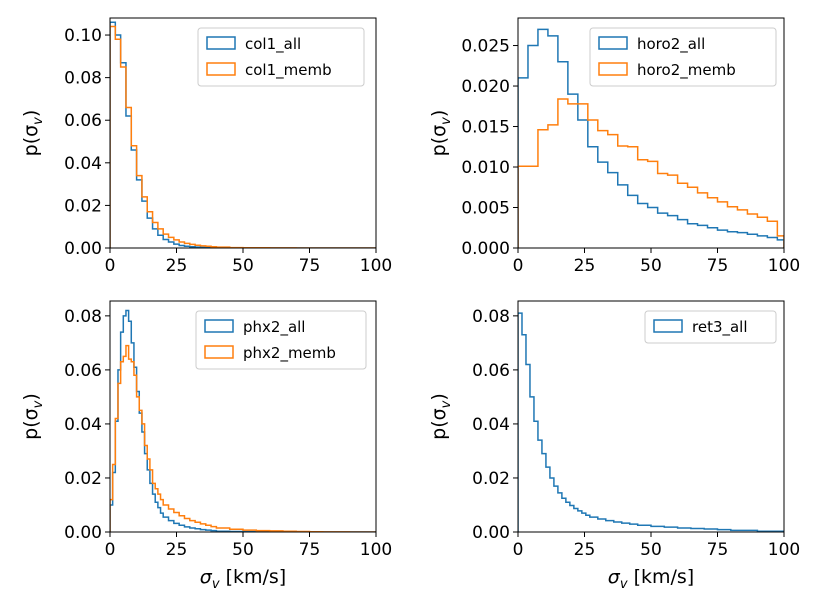 The width and height of the screenshot is (822, 615). I want to click on histogram-phx2_memb, so click(243, 438).